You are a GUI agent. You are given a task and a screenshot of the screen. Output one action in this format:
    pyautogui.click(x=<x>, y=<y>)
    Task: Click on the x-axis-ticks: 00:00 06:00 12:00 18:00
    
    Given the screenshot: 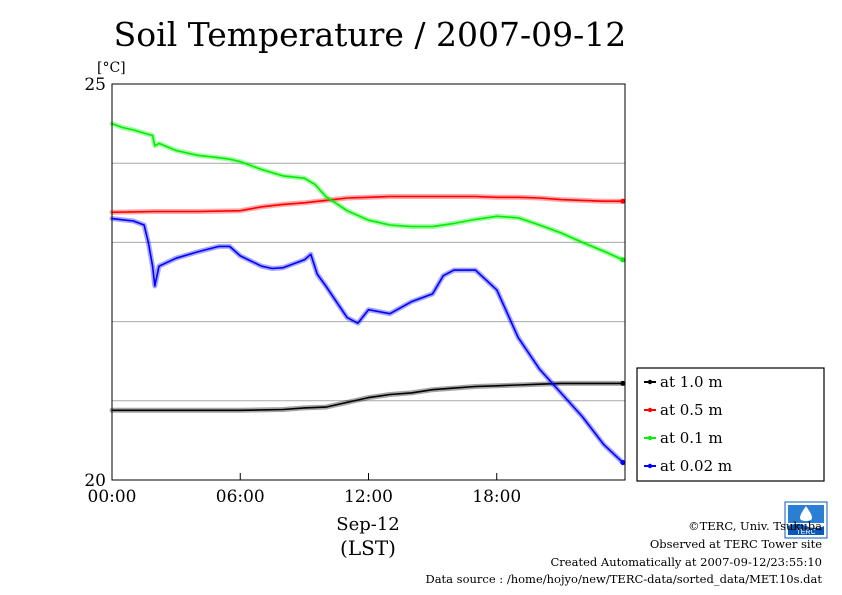 What is the action you would take?
    pyautogui.click(x=304, y=490)
    